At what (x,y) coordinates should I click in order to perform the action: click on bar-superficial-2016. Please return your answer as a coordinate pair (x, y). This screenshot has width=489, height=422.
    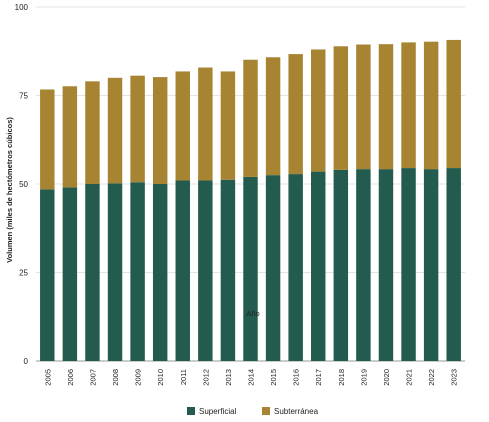
    Looking at the image, I should click on (295, 267).